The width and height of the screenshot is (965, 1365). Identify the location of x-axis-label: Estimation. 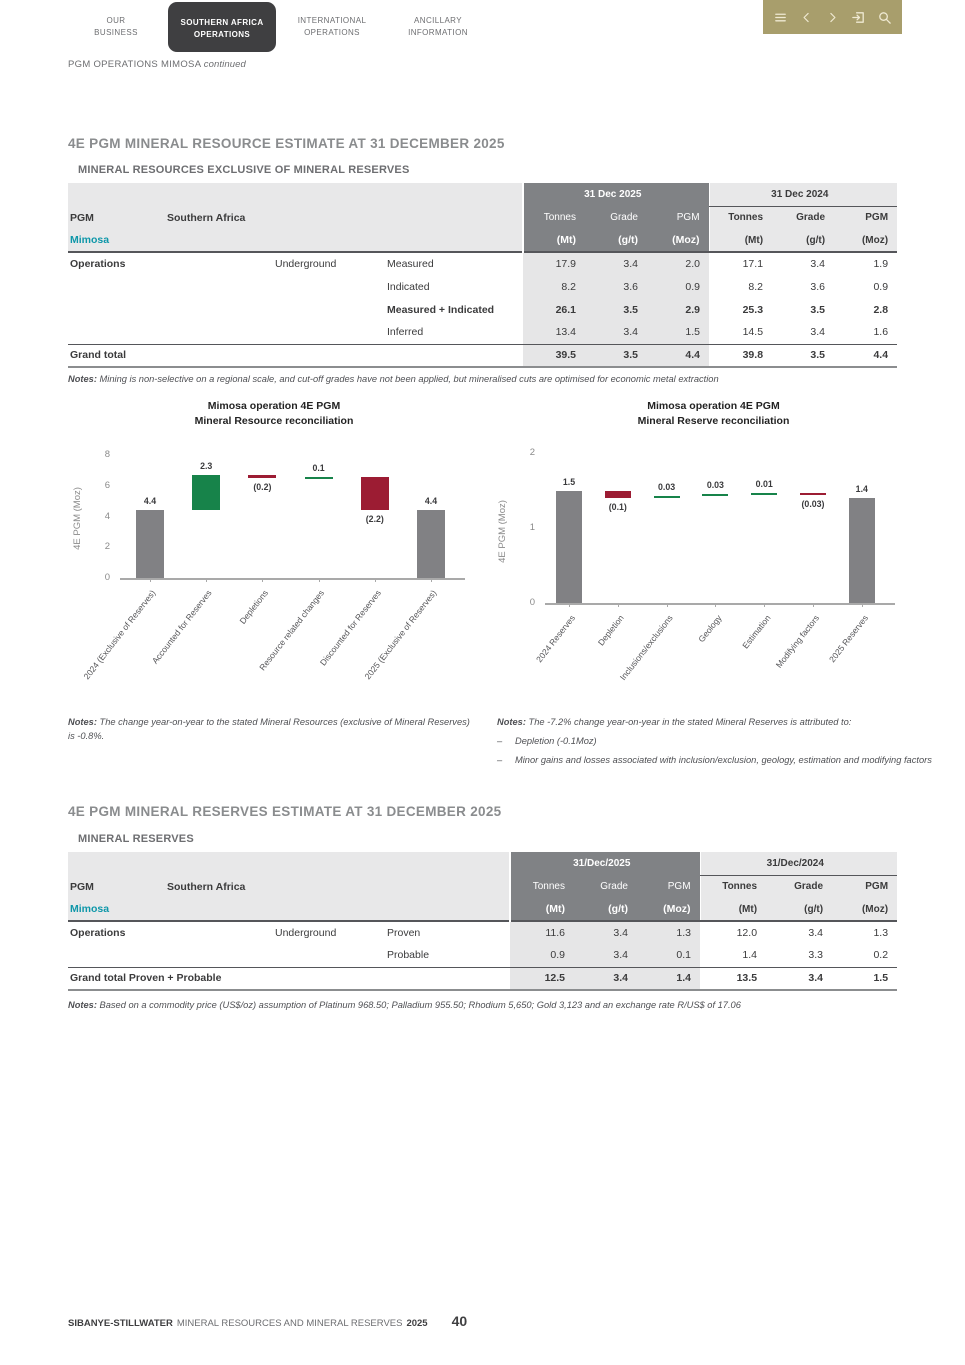
(756, 632).